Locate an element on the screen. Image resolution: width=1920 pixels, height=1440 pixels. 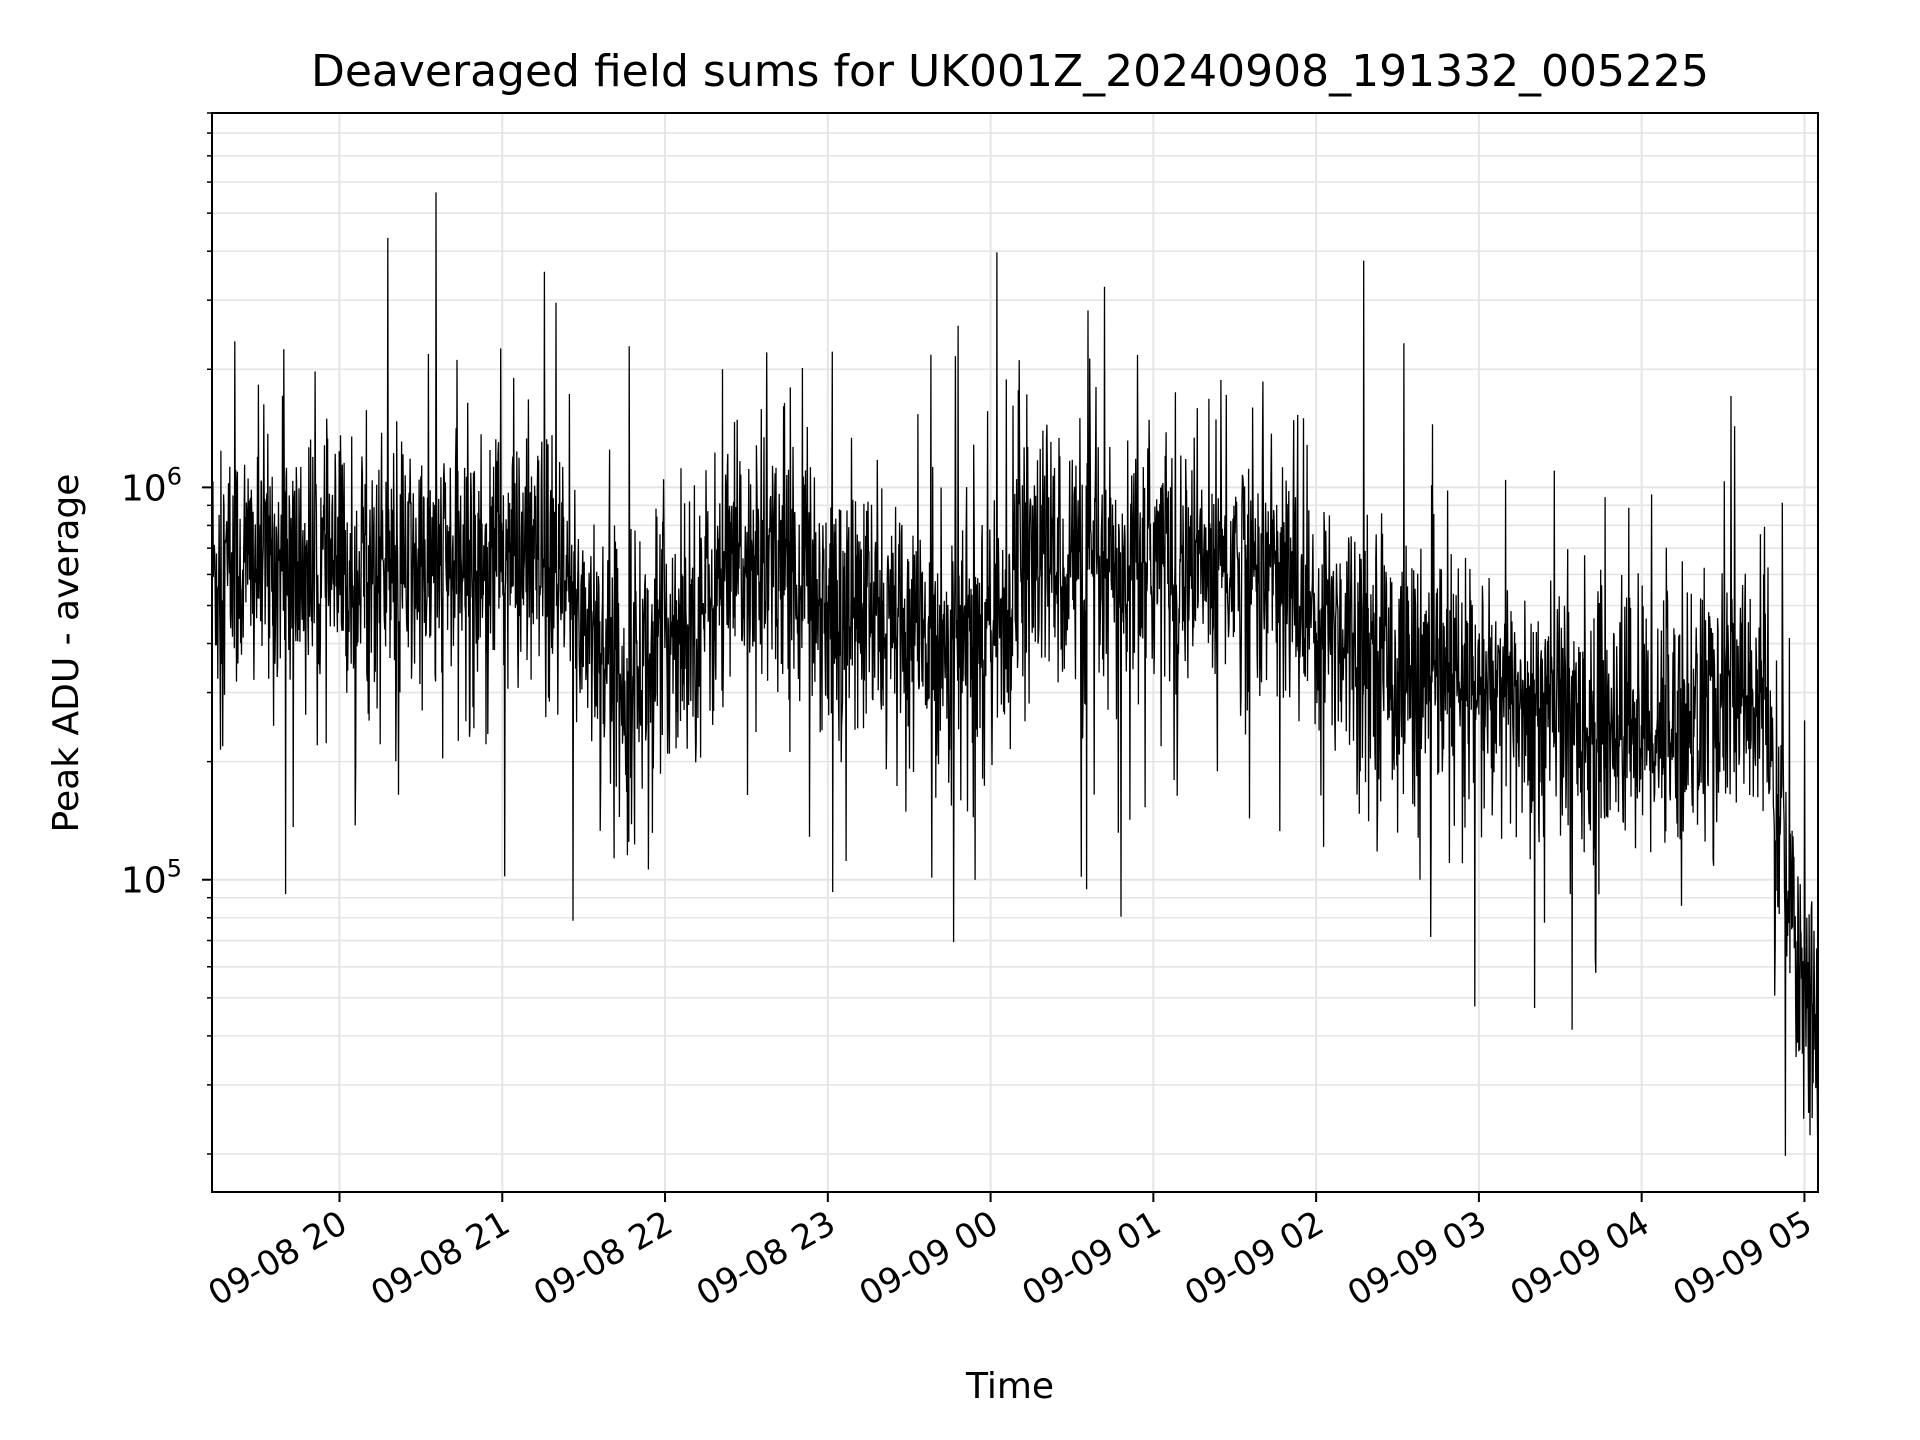
y-tick-label: 10⁵ is located at coordinates (151, 878).